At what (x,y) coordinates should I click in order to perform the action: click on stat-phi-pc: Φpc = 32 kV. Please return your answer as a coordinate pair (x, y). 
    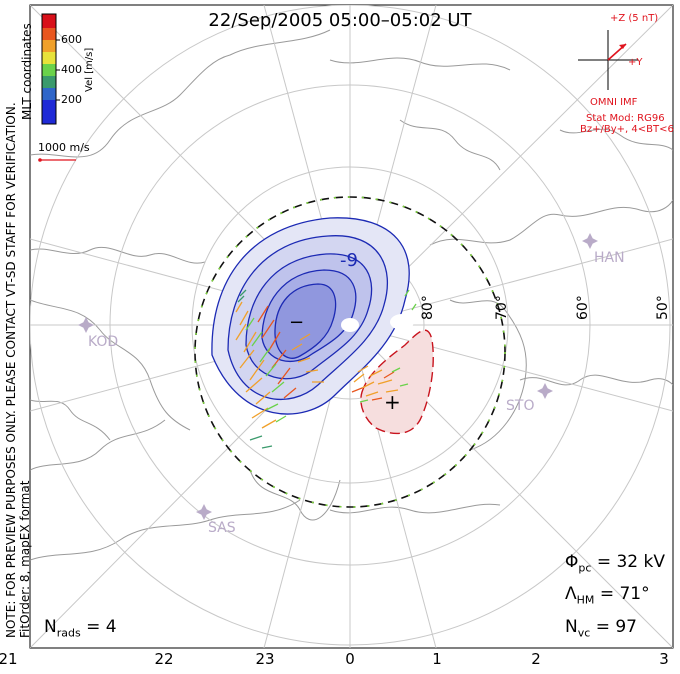
    Looking at the image, I should click on (615, 563).